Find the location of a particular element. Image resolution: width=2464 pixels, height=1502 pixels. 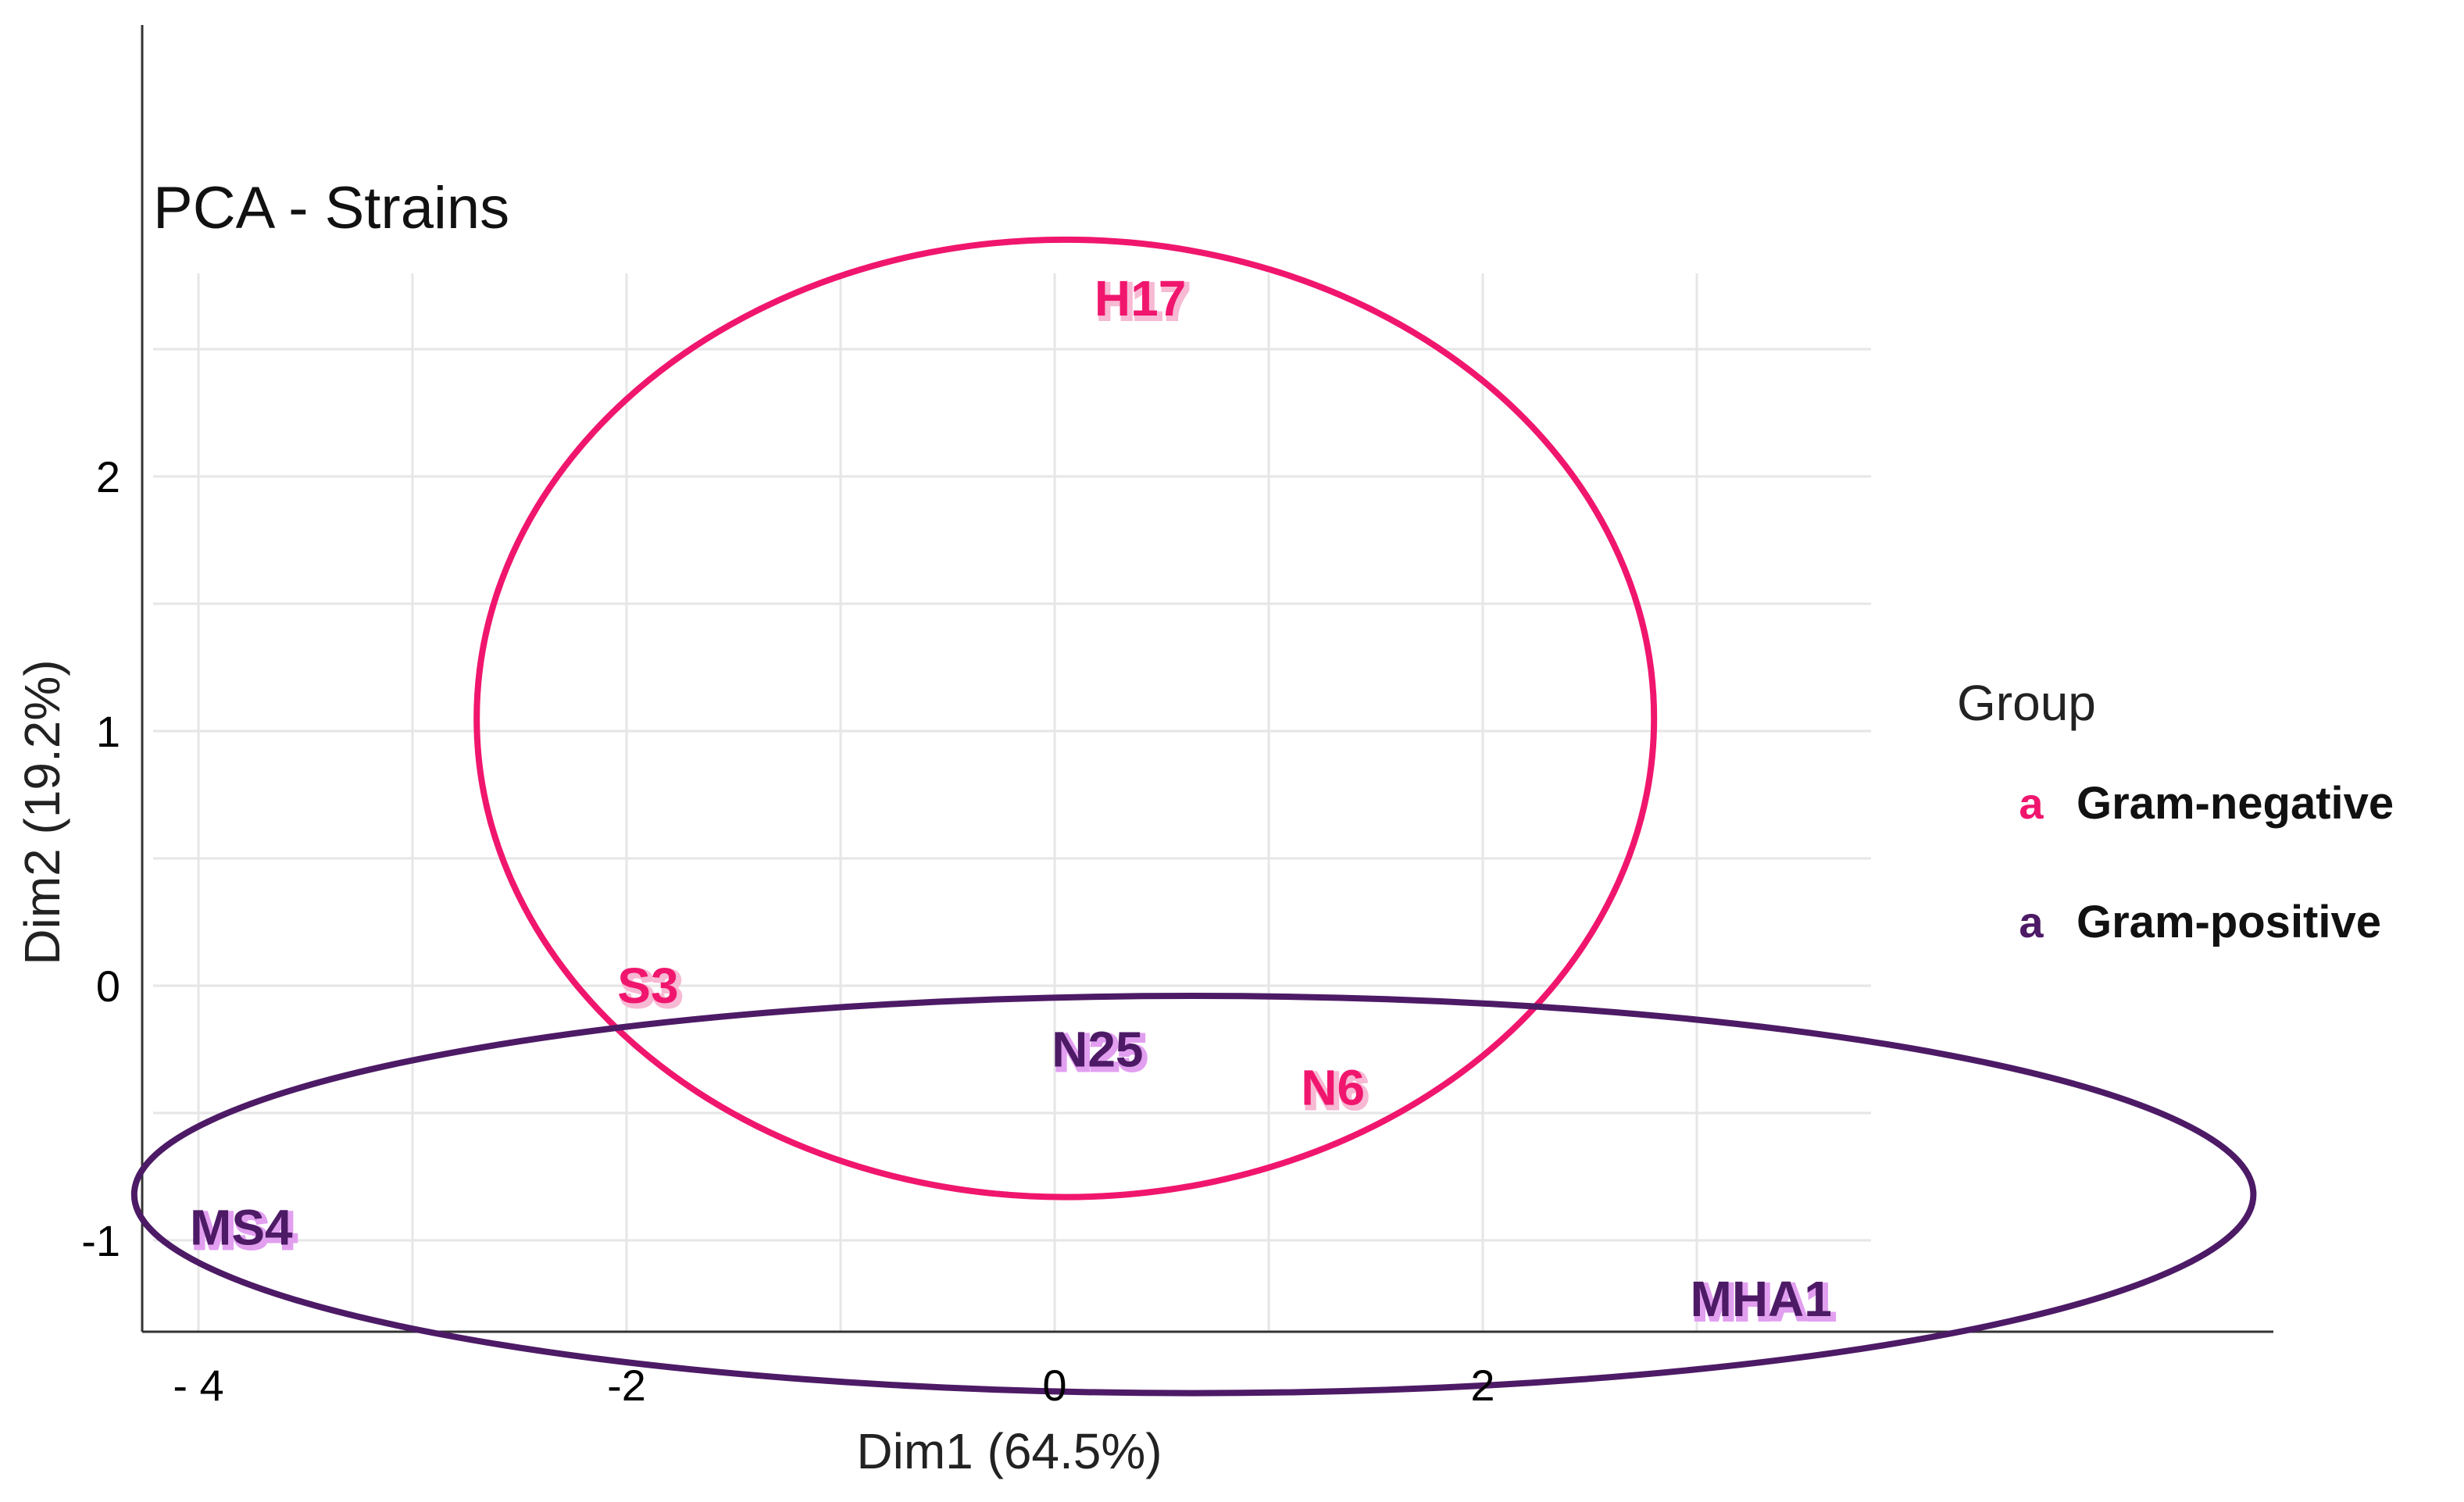

point-label-shadow: N6 is located at coordinates (1336, 1090).